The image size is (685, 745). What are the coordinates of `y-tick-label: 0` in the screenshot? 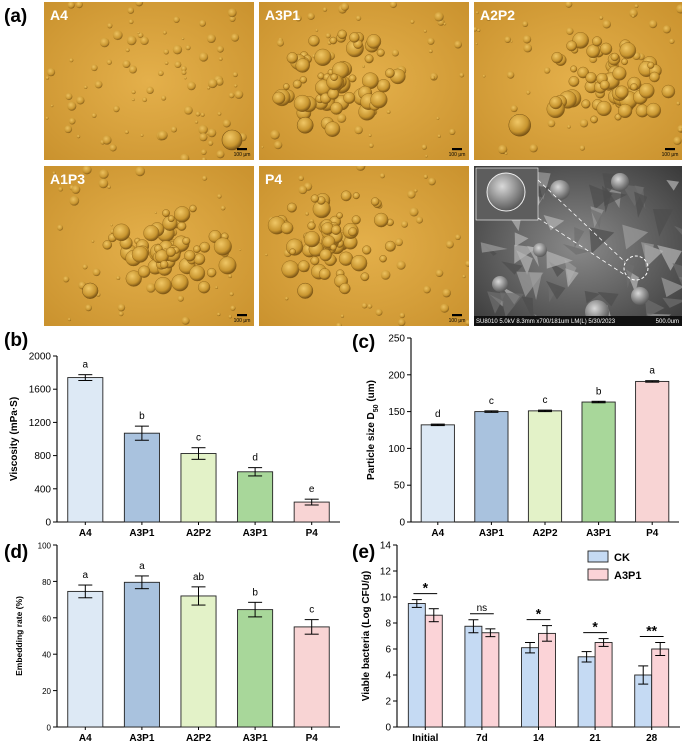 It's located at (402, 523).